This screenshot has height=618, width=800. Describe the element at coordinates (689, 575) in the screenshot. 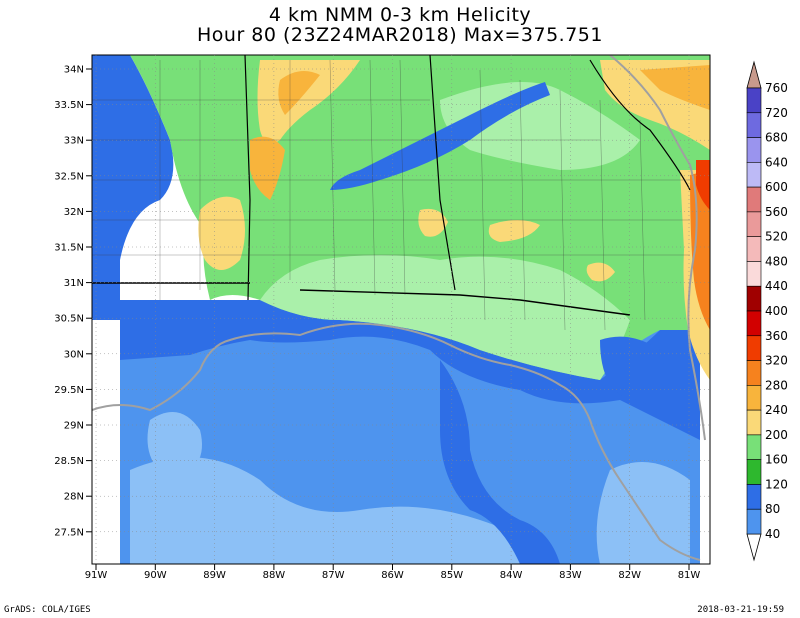

I see `lon-label: 81W` at that location.